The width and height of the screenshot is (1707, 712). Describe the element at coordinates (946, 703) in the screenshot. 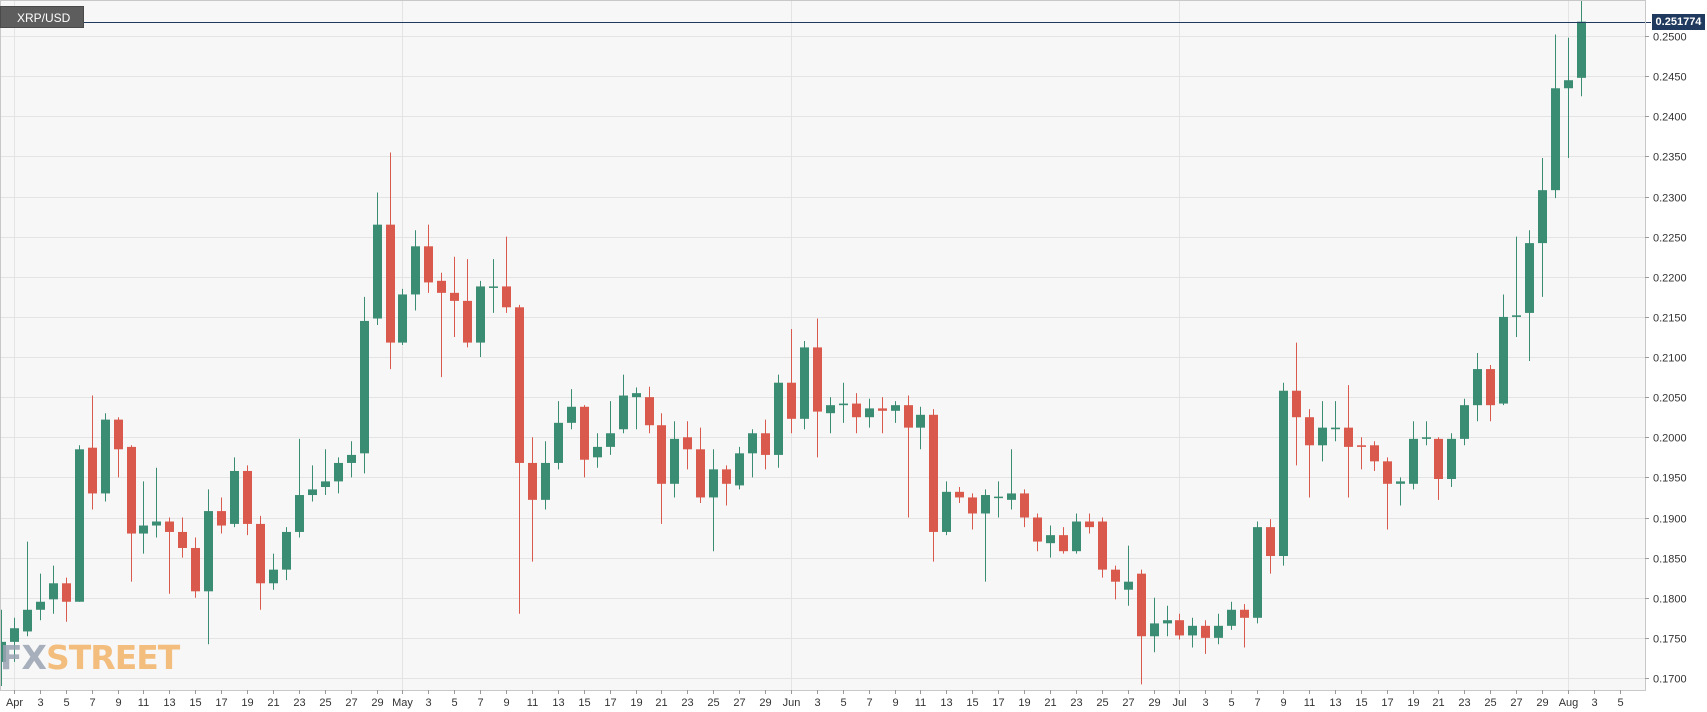

I see `x-tick-label: 13` at that location.